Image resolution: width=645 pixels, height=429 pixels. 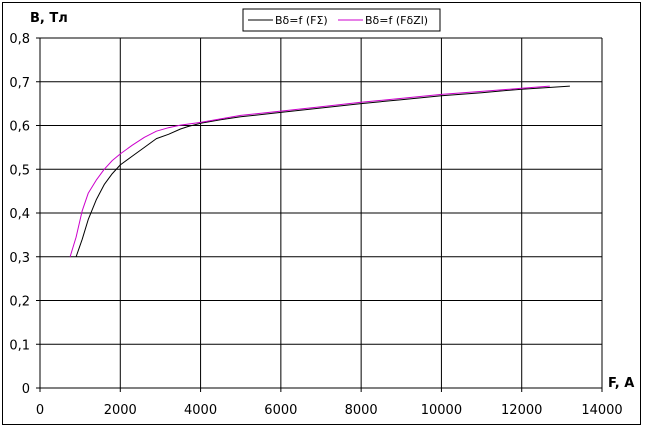 What do you see at coordinates (621, 383) in the screenshot?
I see `x-axis-title: F, A` at bounding box center [621, 383].